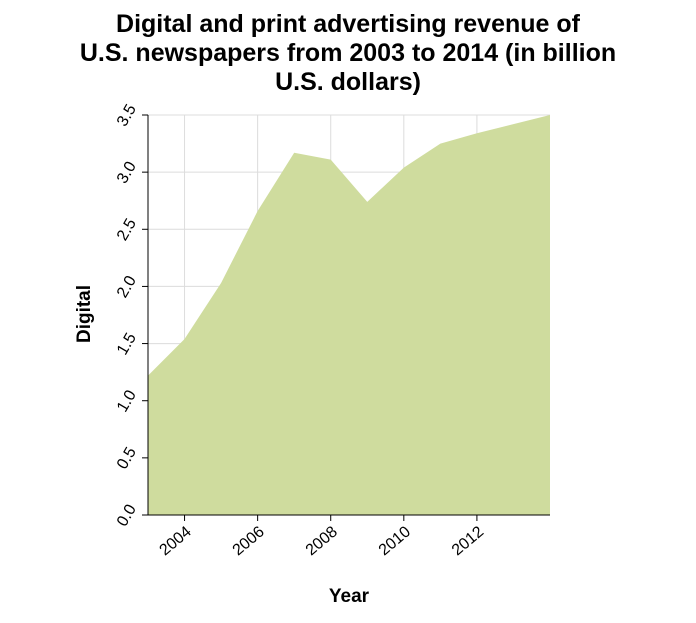  What do you see at coordinates (322, 541) in the screenshot?
I see `x-tick-label: 2008` at bounding box center [322, 541].